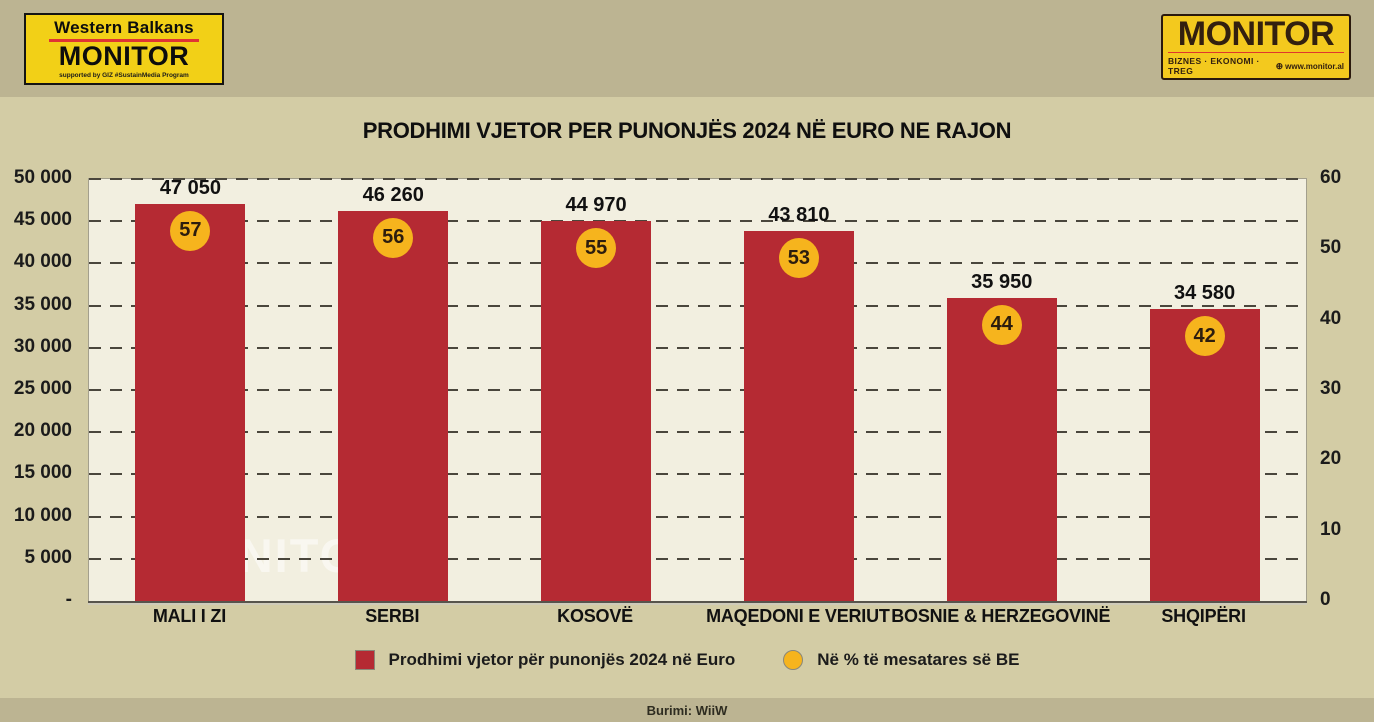 The height and width of the screenshot is (722, 1374). Describe the element at coordinates (1325, 599) in the screenshot. I see `y-tick-right: 0` at that location.